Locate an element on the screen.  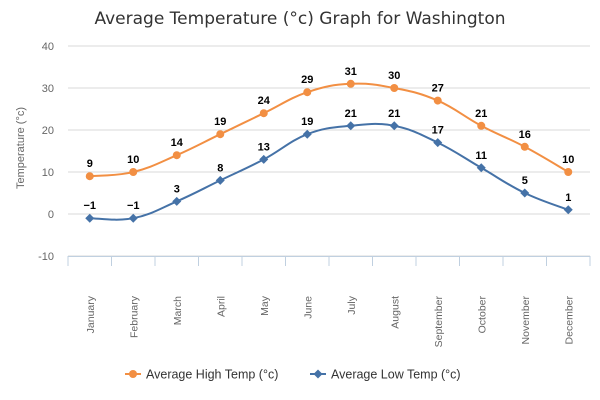
data-label: 9 is located at coordinates (90, 164).